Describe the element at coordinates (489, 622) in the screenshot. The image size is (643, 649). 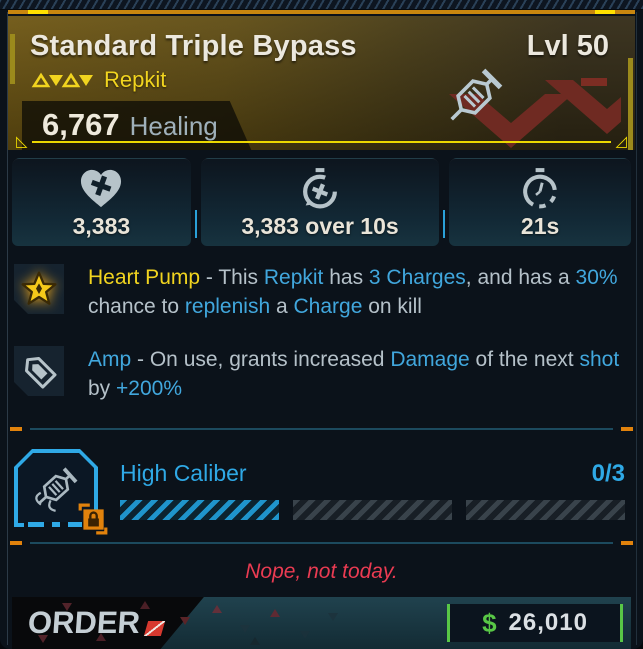
I see `currency-icon: $` at that location.